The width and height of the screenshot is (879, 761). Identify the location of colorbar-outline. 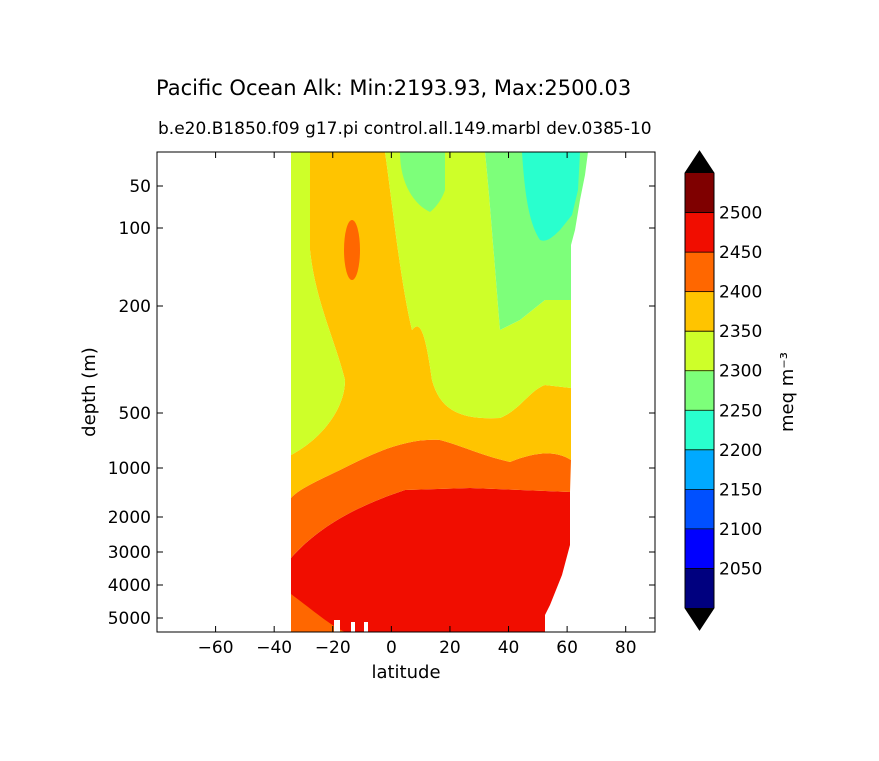
(699, 390).